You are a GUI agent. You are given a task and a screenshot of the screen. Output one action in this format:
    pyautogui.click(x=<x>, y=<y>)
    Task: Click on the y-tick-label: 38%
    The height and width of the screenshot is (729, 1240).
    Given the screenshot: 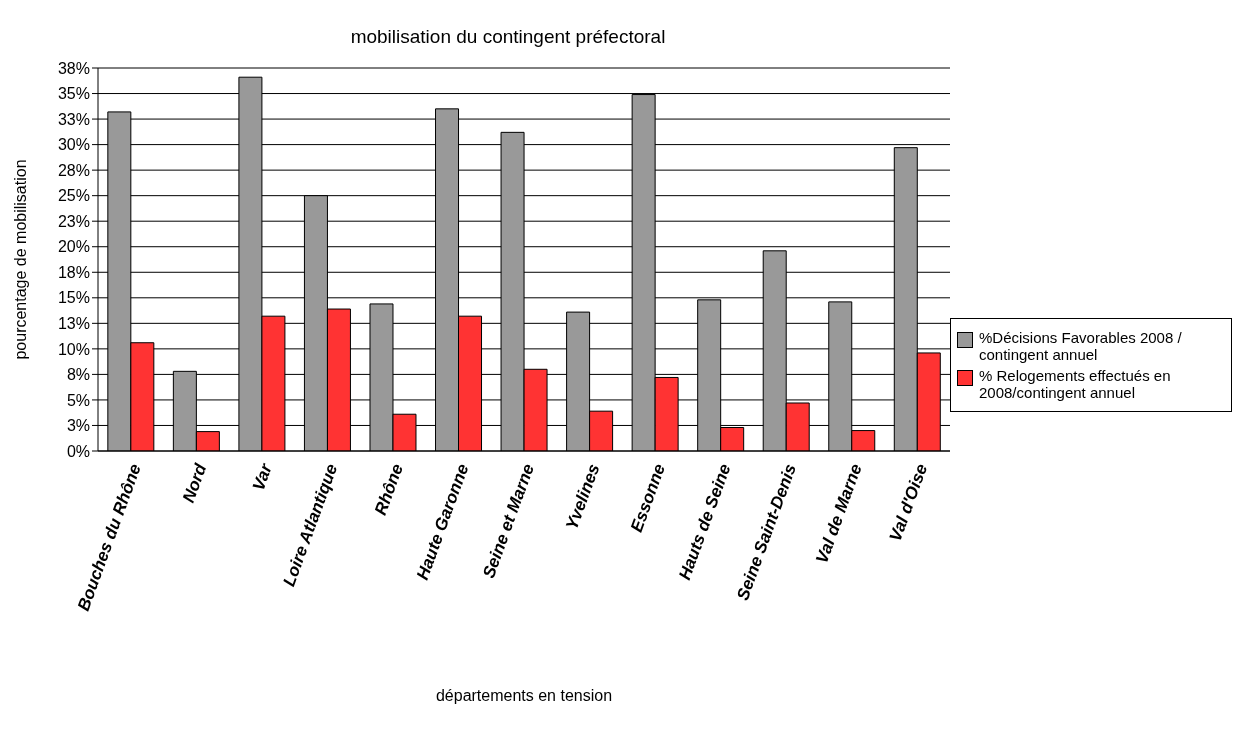 What is the action you would take?
    pyautogui.click(x=73, y=68)
    